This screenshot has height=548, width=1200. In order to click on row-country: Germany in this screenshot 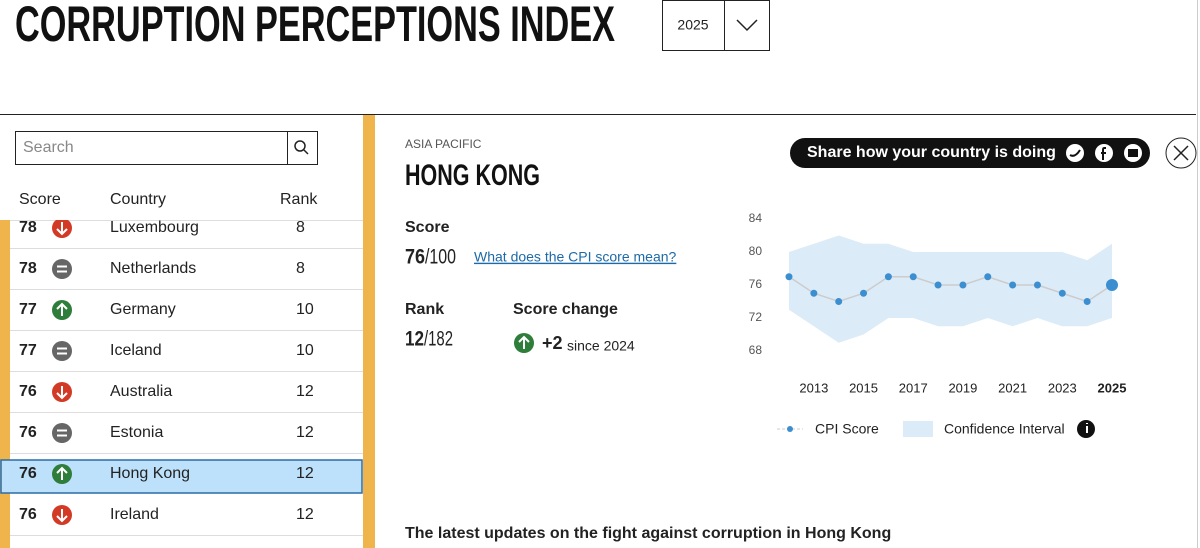, I will do `click(143, 309)`.